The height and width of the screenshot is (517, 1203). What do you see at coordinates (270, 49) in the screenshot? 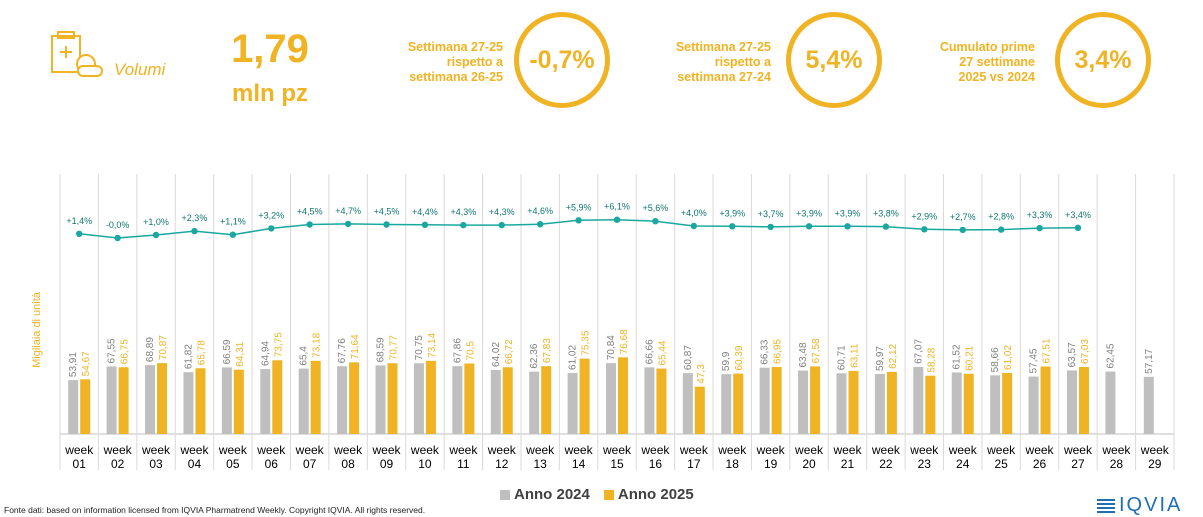
I see `total-volume-value: 1,79` at bounding box center [270, 49].